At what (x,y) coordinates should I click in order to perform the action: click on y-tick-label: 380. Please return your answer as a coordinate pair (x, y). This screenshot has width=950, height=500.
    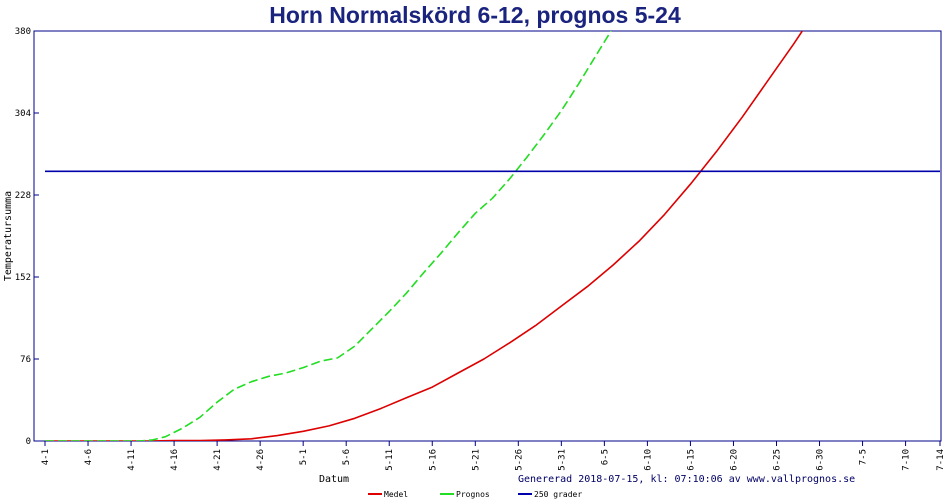
    Looking at the image, I should click on (23, 32).